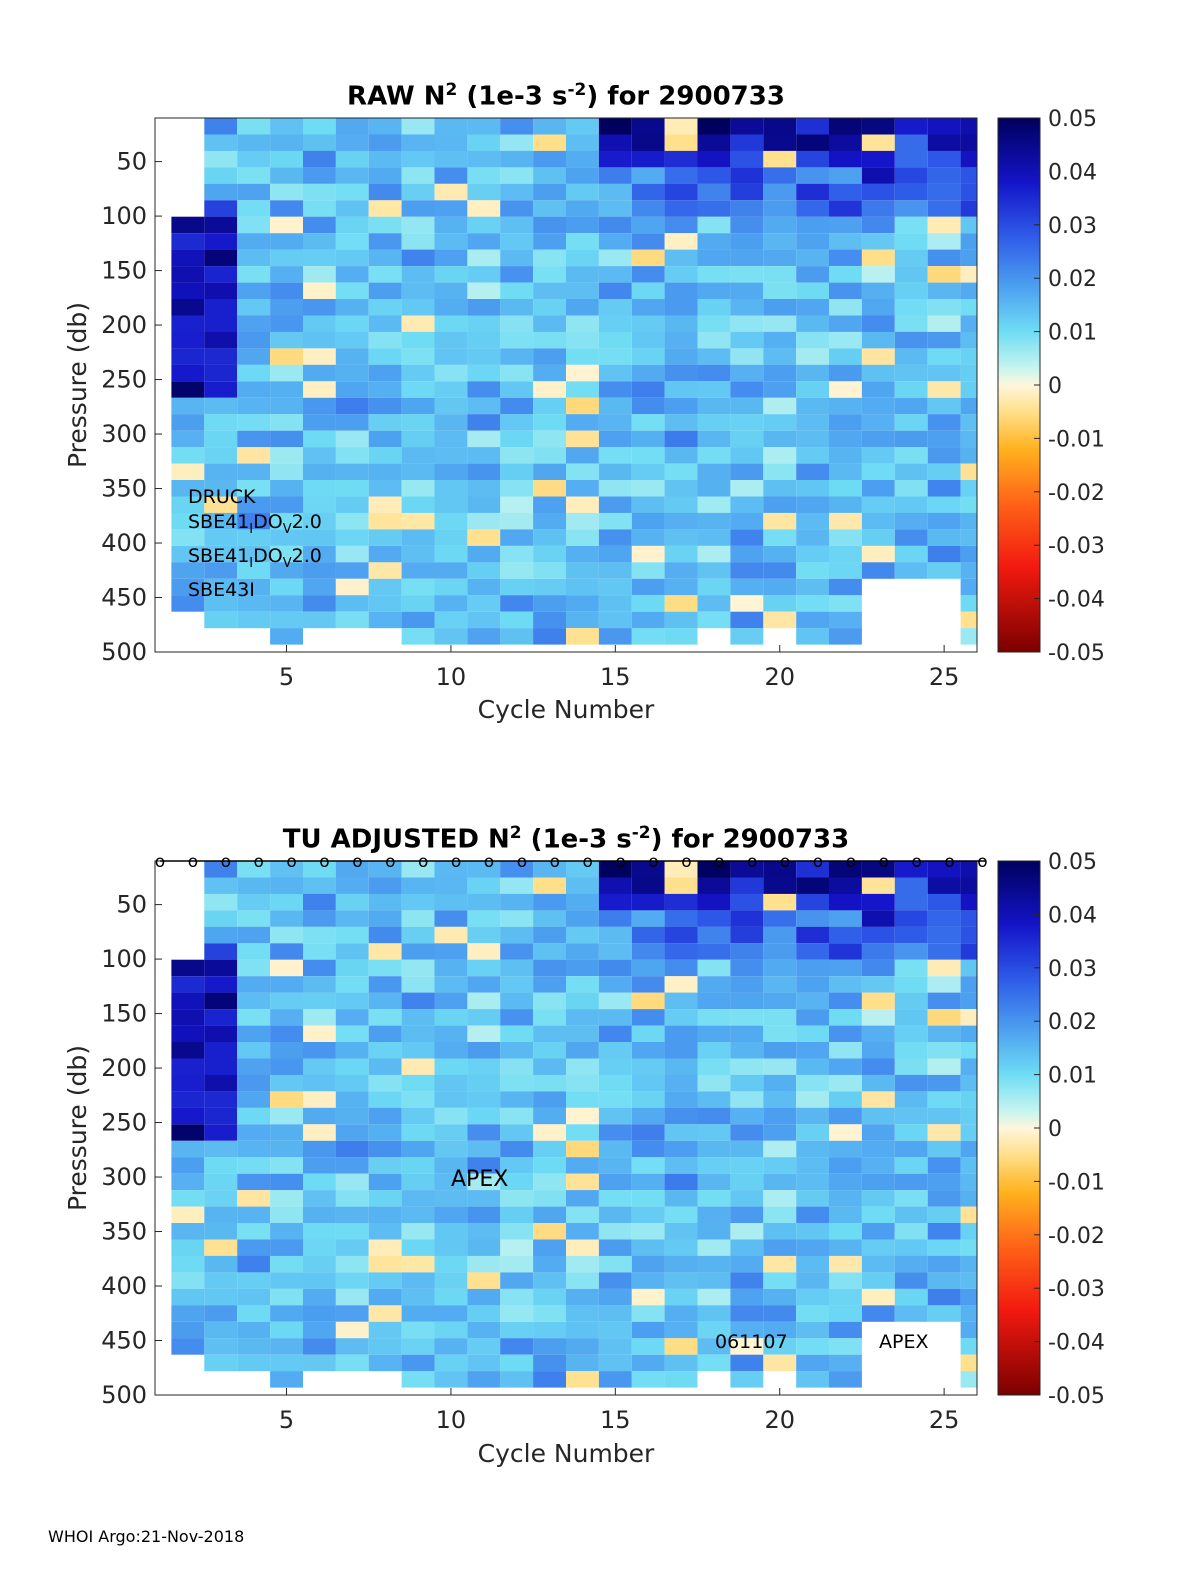 This screenshot has width=1200, height=1575. Describe the element at coordinates (255, 524) in the screenshot. I see `sbe41-label-a: SBE41IDOV2.0` at that location.